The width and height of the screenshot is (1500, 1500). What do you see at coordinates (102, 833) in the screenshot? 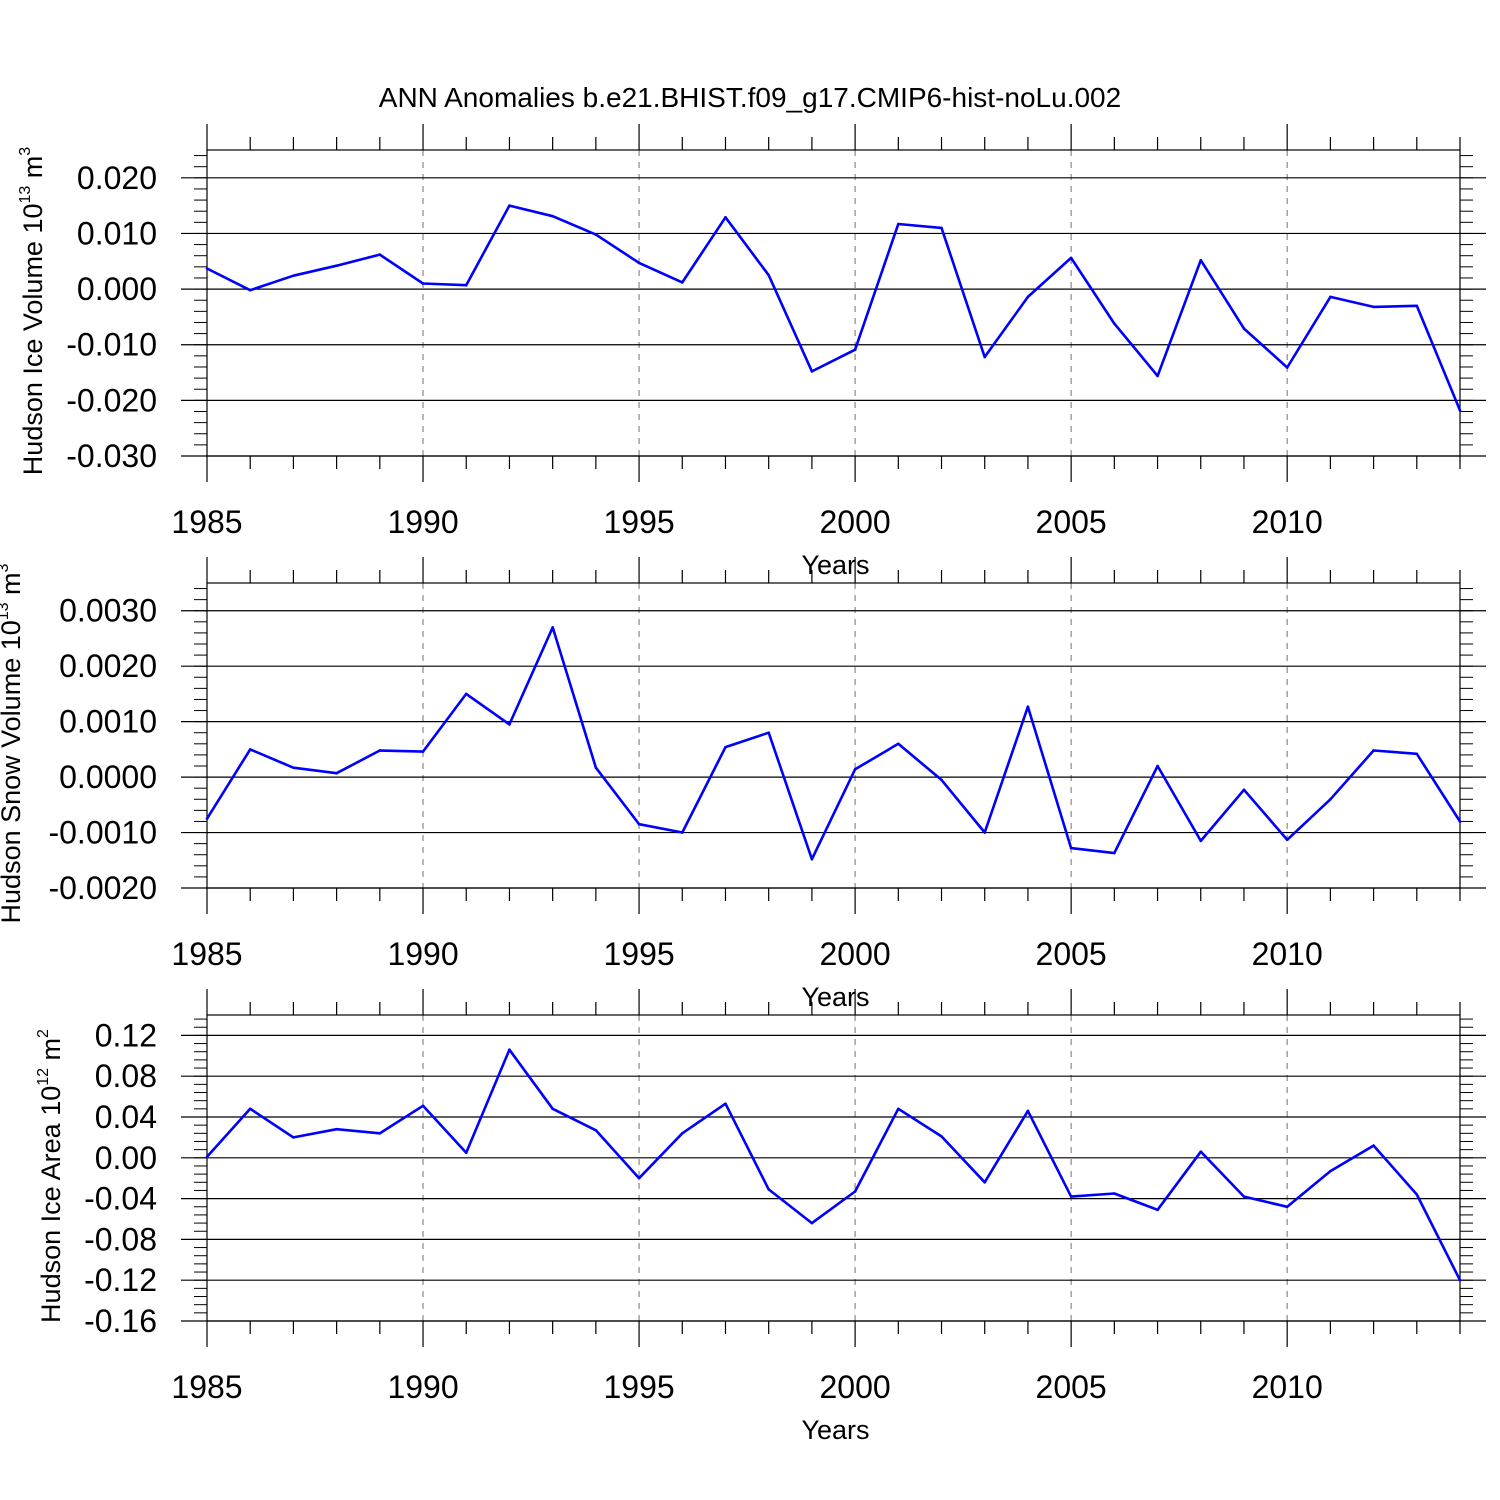
I see `y-tick-label: -0.0010` at bounding box center [102, 833].